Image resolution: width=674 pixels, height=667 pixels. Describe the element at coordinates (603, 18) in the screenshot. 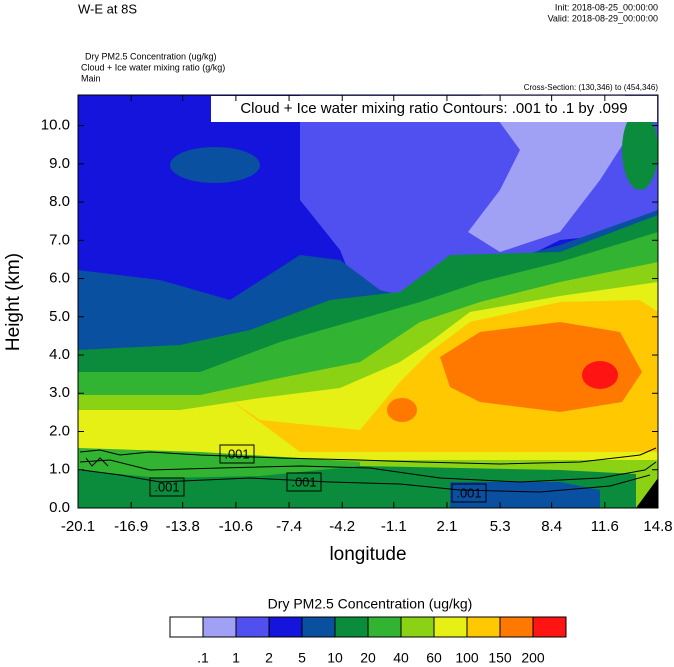

I see `valid-time: Valid: 2018-08-29_00:00:00` at that location.